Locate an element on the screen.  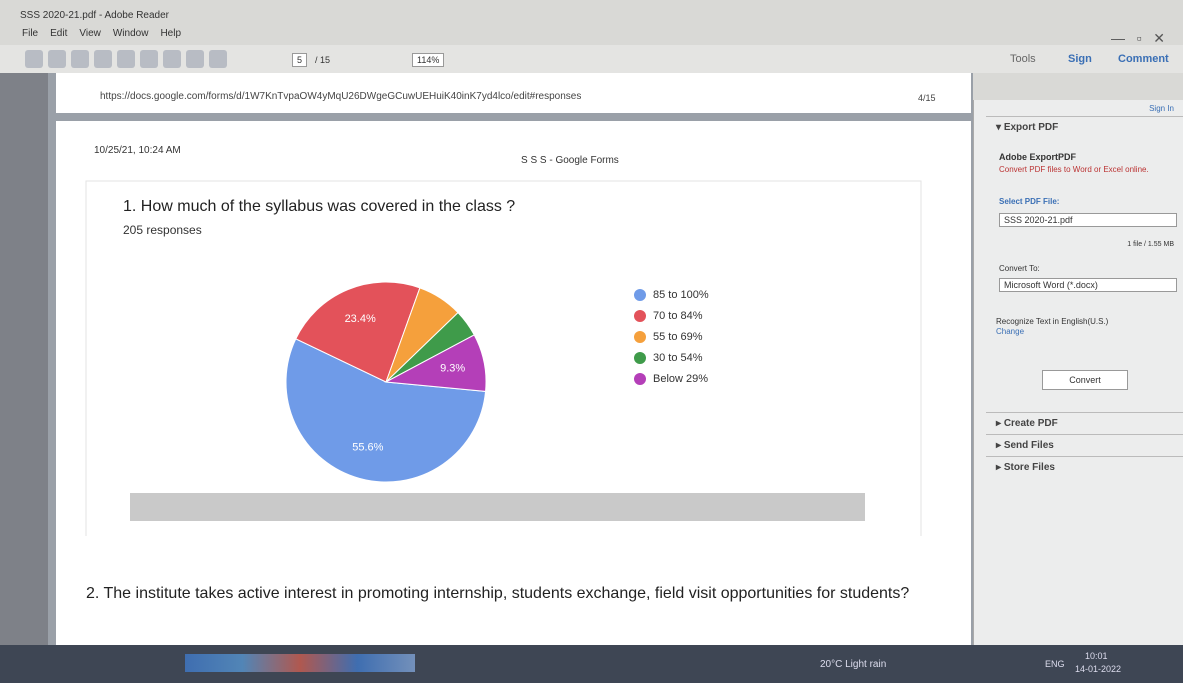
menu-item: View is located at coordinates (90, 33).